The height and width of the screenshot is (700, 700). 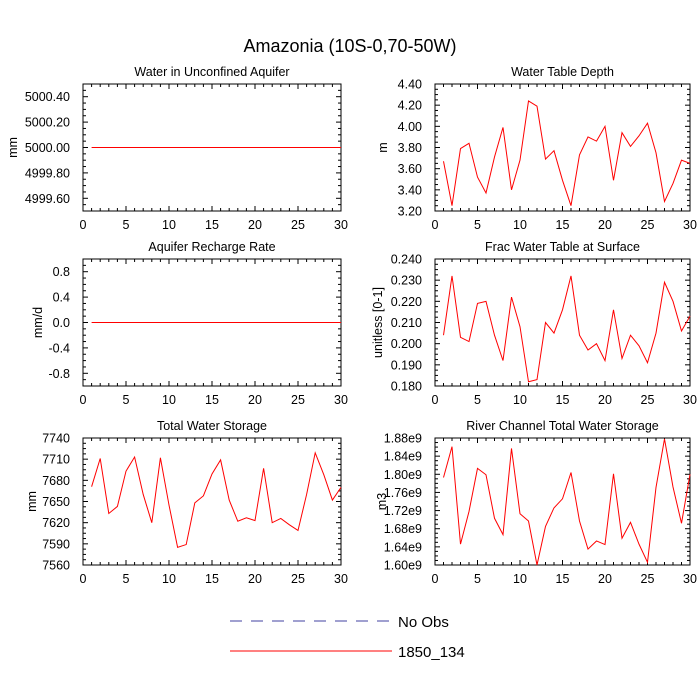 What do you see at coordinates (431, 652) in the screenshot?
I see `legend-label: 1850_134` at bounding box center [431, 652].